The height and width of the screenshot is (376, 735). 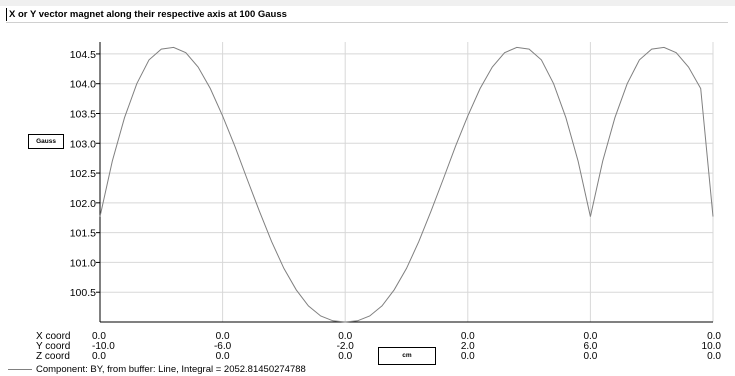 I want to click on x-tick-label: -6.0, so click(x=223, y=346).